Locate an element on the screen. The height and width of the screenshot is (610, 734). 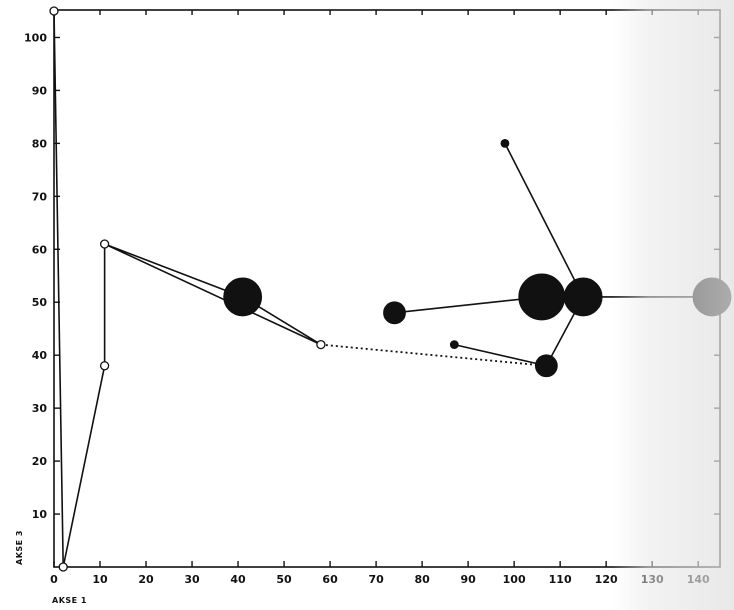
x-tick-label: 60 is located at coordinates (330, 579).